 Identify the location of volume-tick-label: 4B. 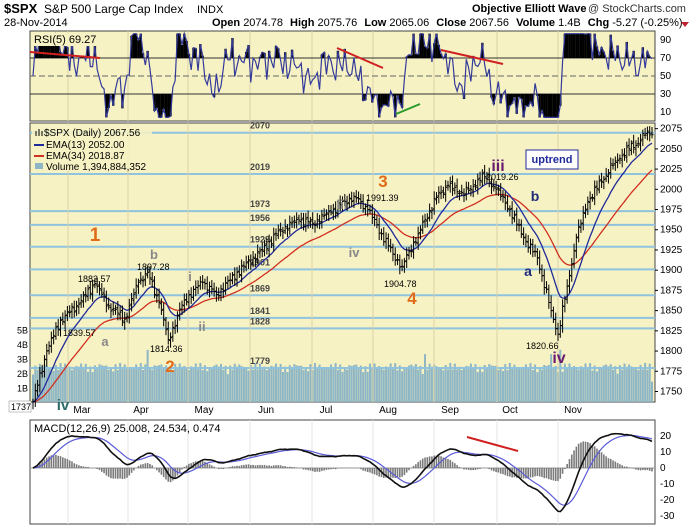
(22, 345).